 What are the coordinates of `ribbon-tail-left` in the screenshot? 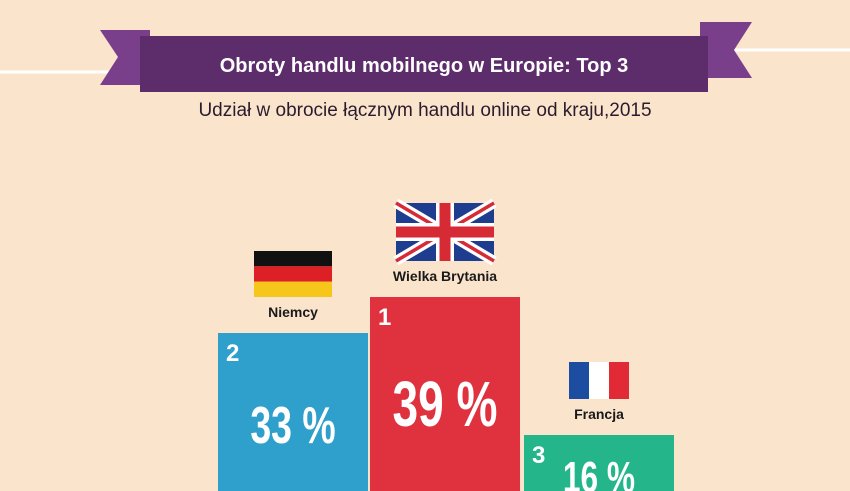 It's located at (125, 57).